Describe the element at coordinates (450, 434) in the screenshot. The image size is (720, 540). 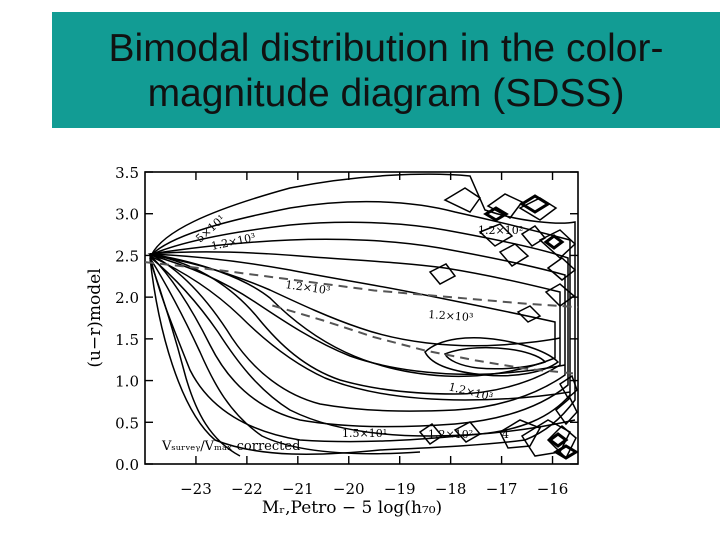
I see `contour-label-6: 1.2×10²` at that location.